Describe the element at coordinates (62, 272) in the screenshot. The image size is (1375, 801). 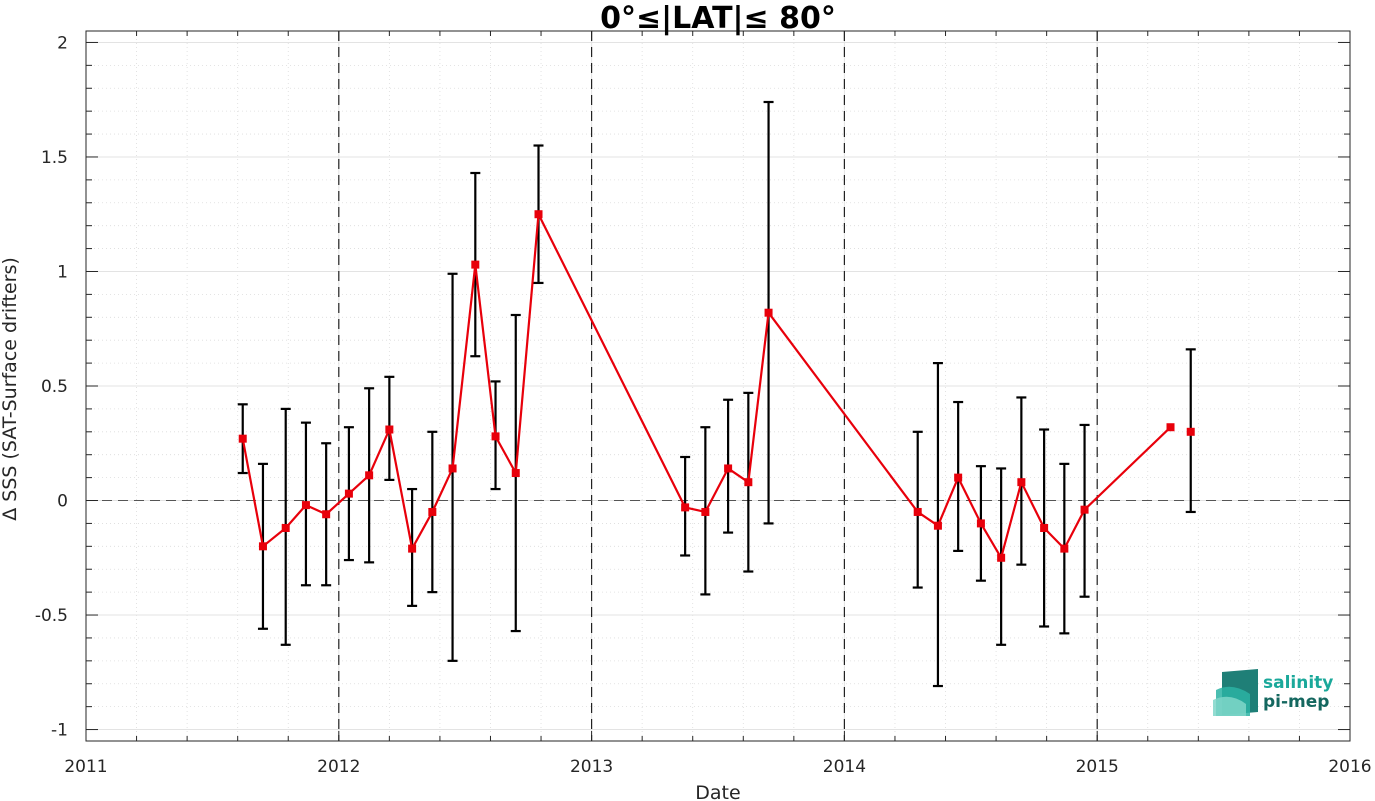
I see `y-tick-label: 1` at that location.